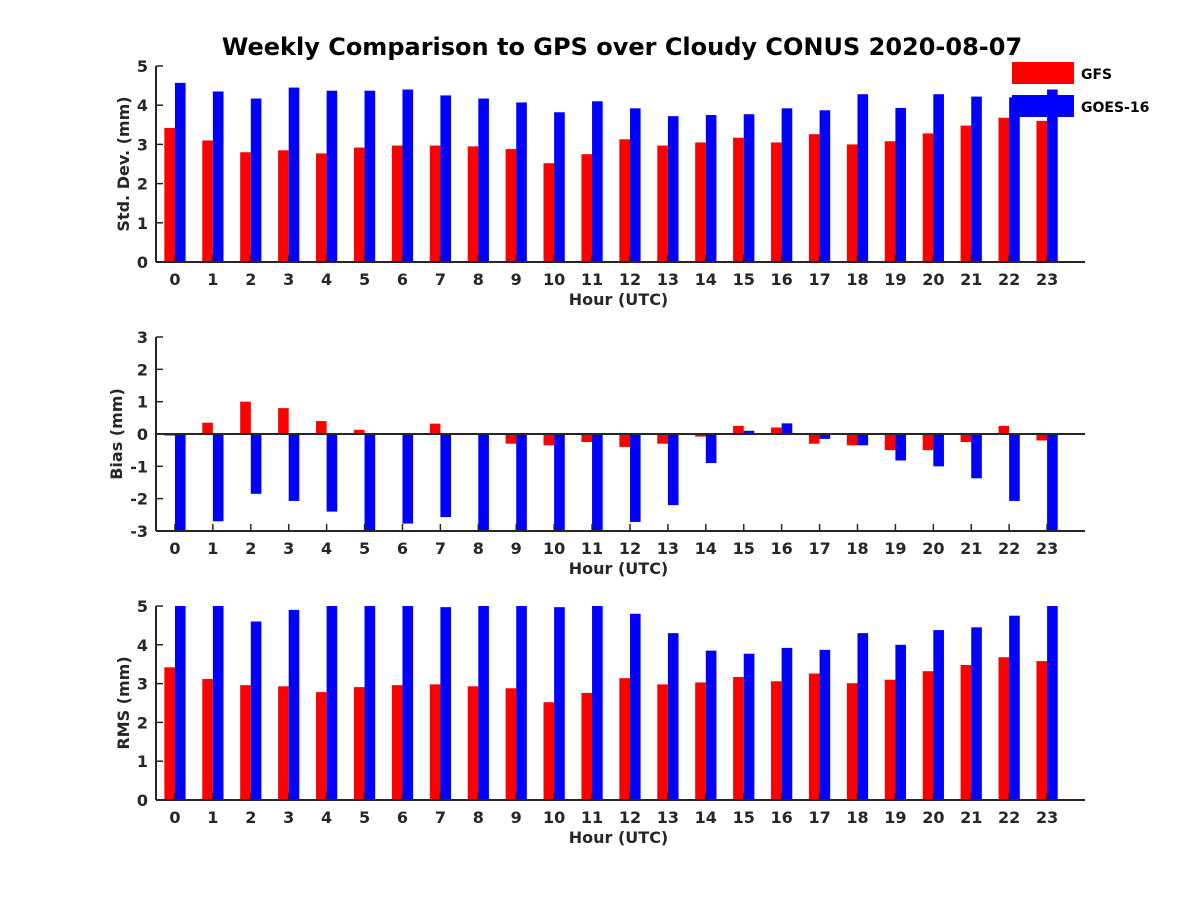  I want to click on y-tick-label: 5, so click(142, 66).